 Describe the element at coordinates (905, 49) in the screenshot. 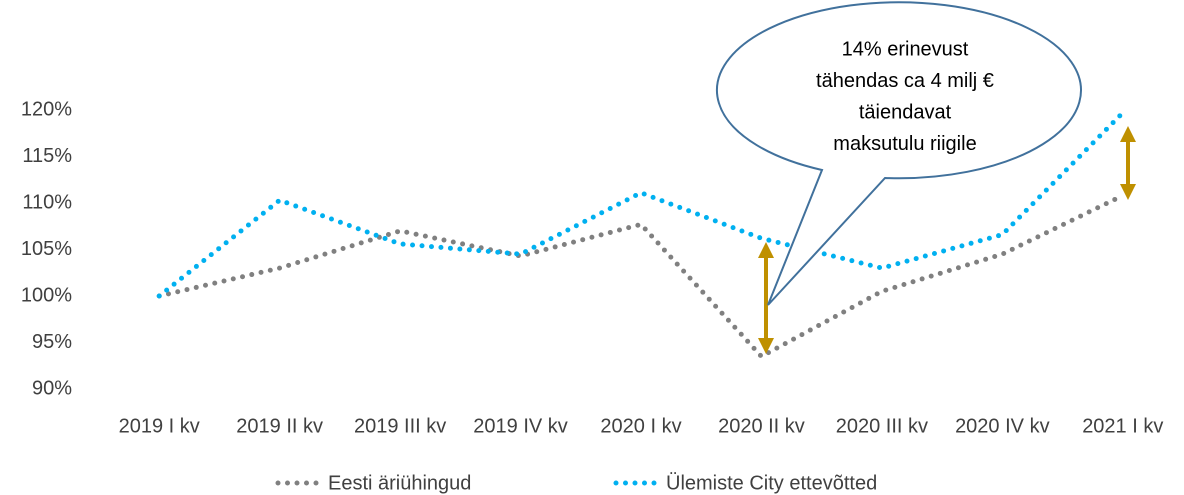

I see `annotation-text: 14% erinevust` at that location.